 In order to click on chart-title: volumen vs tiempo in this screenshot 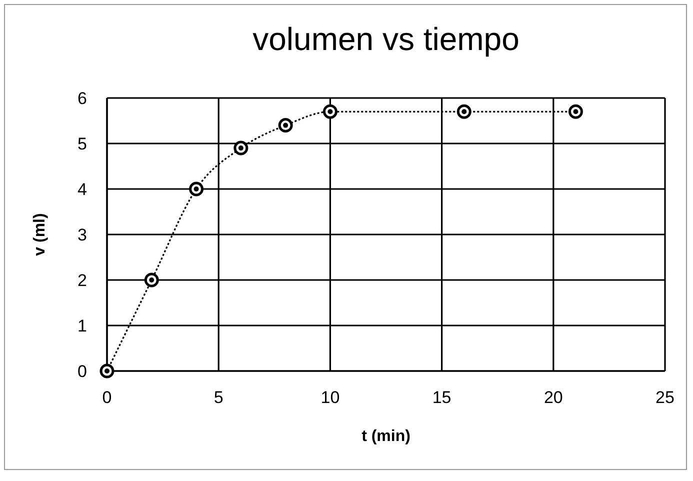, I will do `click(386, 39)`.